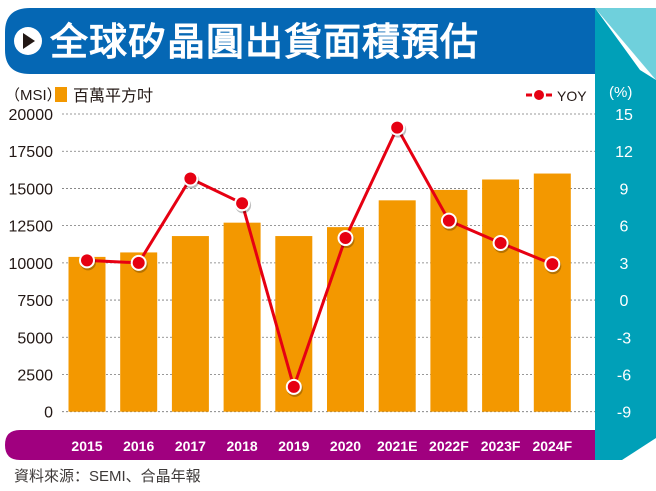 The image size is (656, 491). Describe the element at coordinates (138, 446) in the screenshot. I see `x-tick-label: 2016` at that location.